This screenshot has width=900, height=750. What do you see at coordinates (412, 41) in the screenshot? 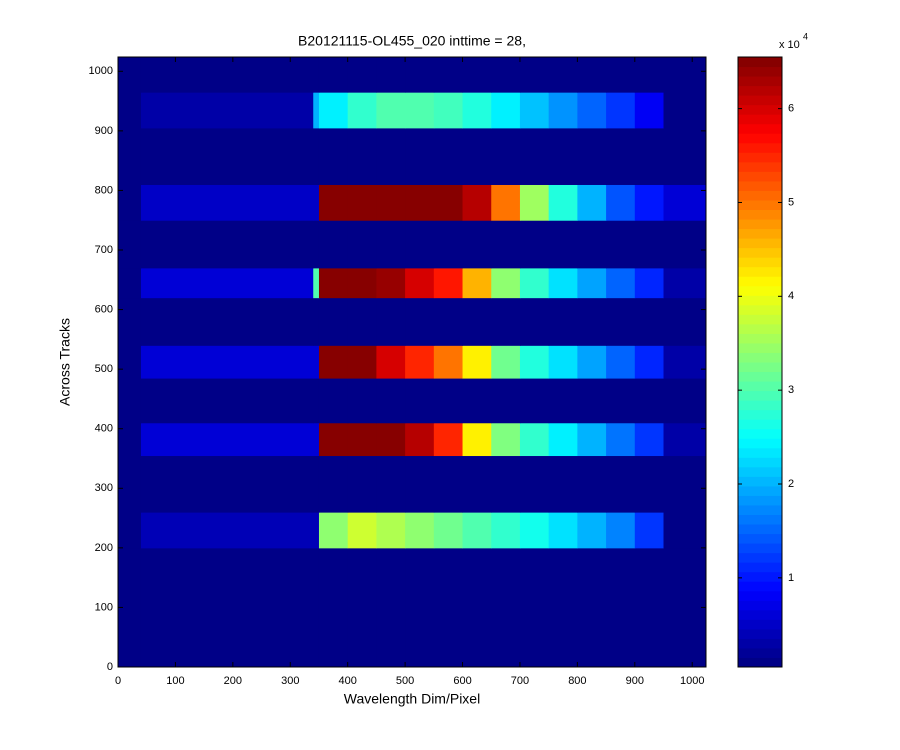
I see `chart-title: B20121115-OL455_020 inttime = 28,` at bounding box center [412, 41].